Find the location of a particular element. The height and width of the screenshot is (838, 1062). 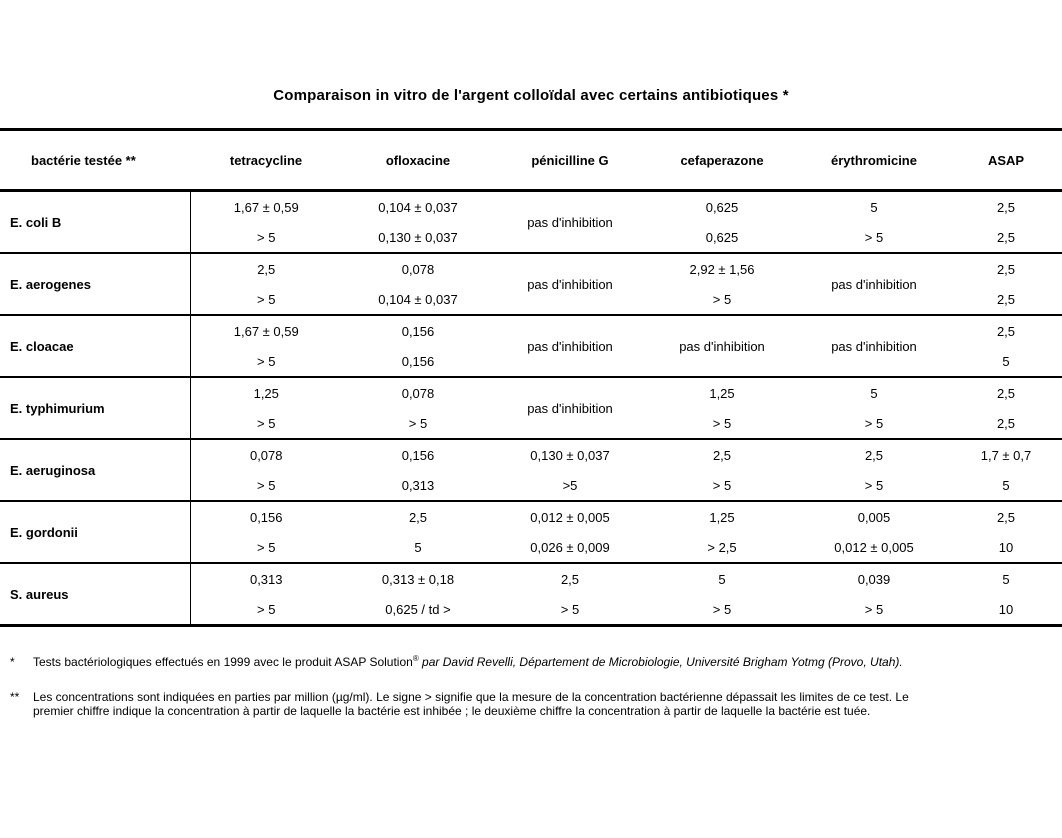

bacteria-name: E. aeruginosa is located at coordinates (95, 469).